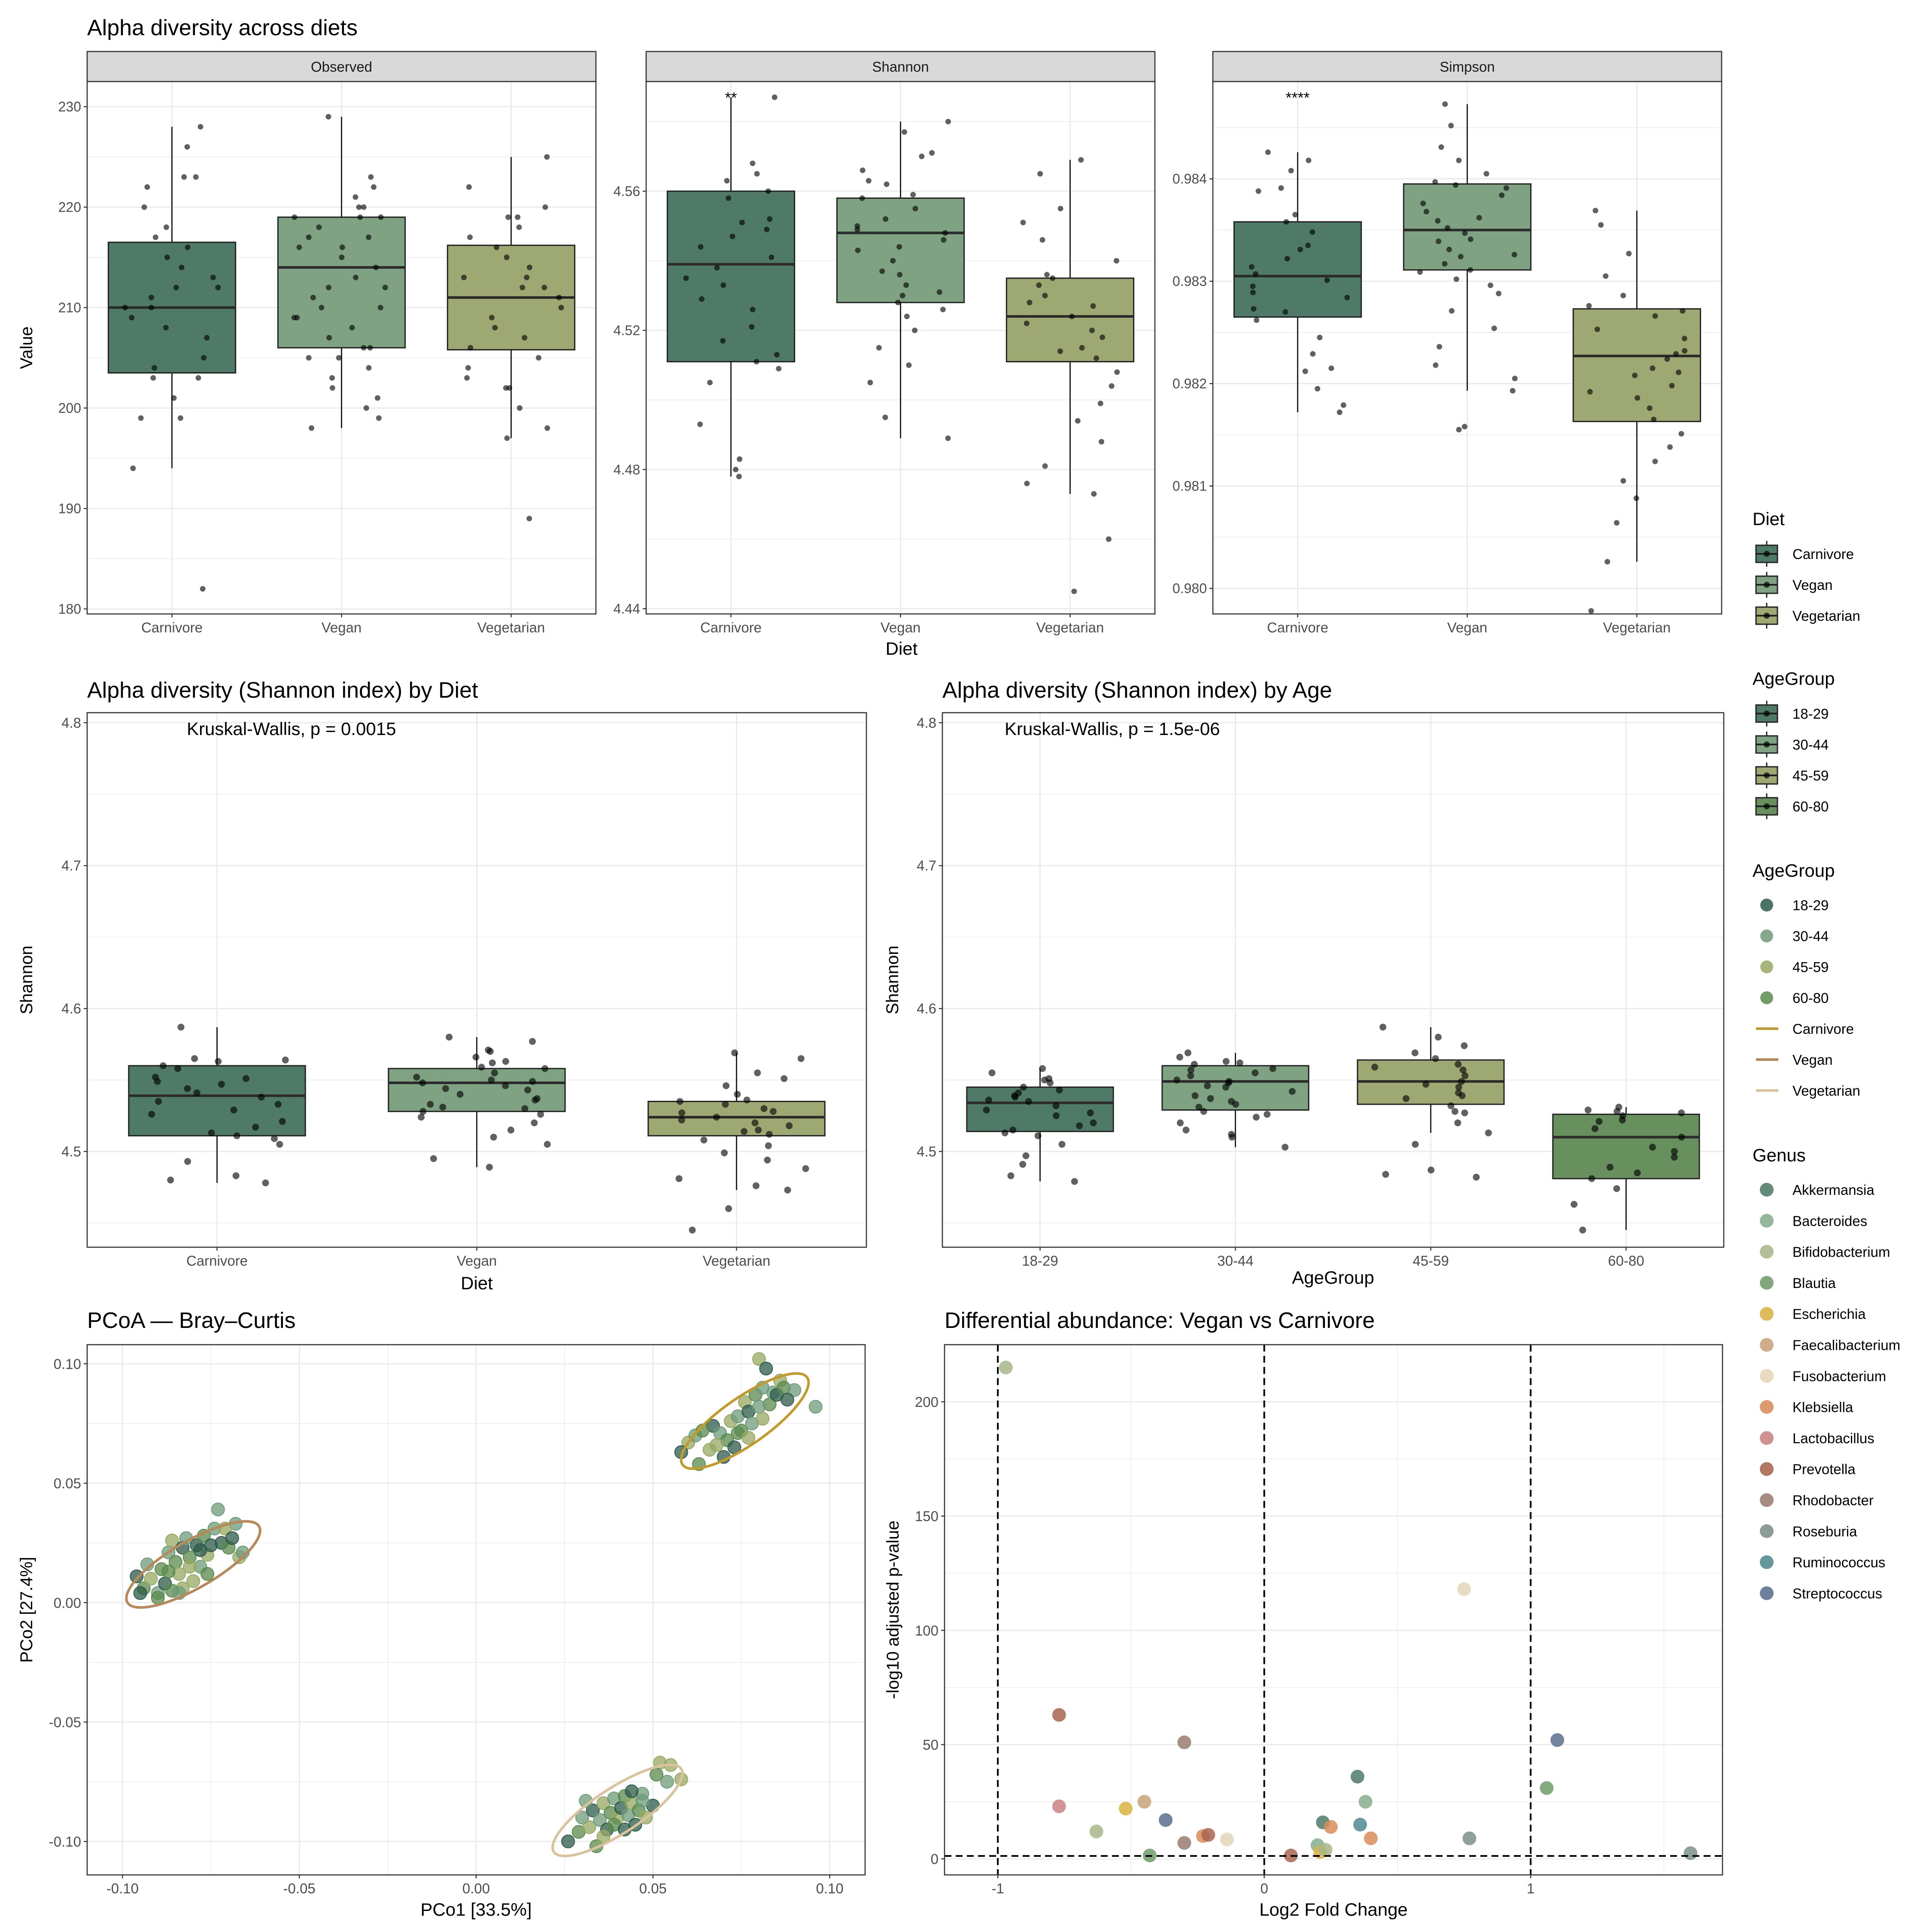 Image resolution: width=1932 pixels, height=1932 pixels. I want to click on legend-diet: Diet Carnivore Vegan Vegetarian, so click(1806, 569).